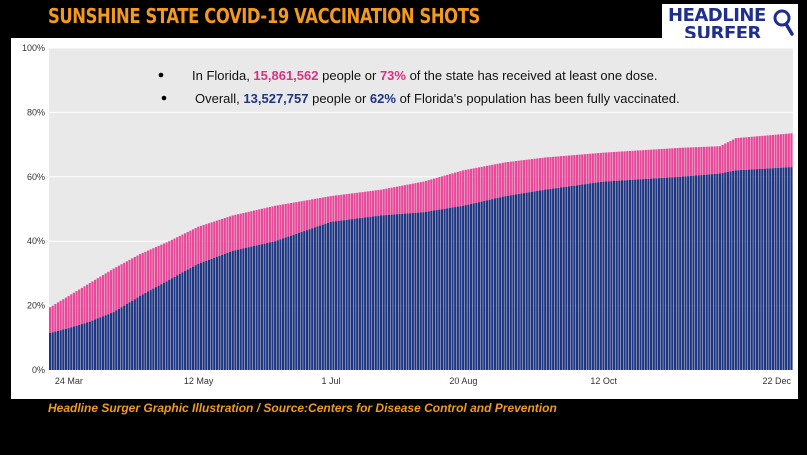  I want to click on annotation-1-pct: 73%, so click(393, 75).